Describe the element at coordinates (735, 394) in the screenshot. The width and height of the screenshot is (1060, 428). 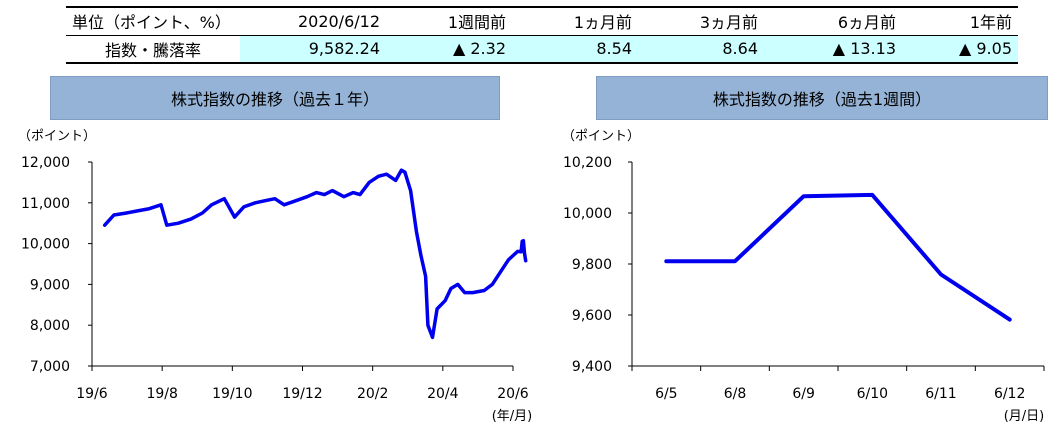
I see `x-tick-label: 6/8` at that location.